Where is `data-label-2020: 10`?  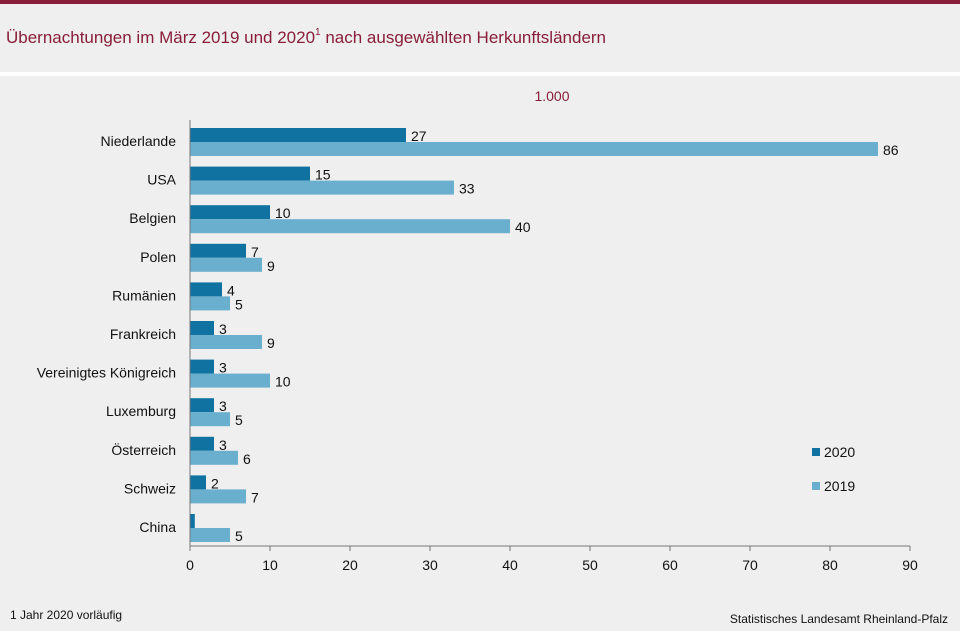
data-label-2020: 10 is located at coordinates (283, 213).